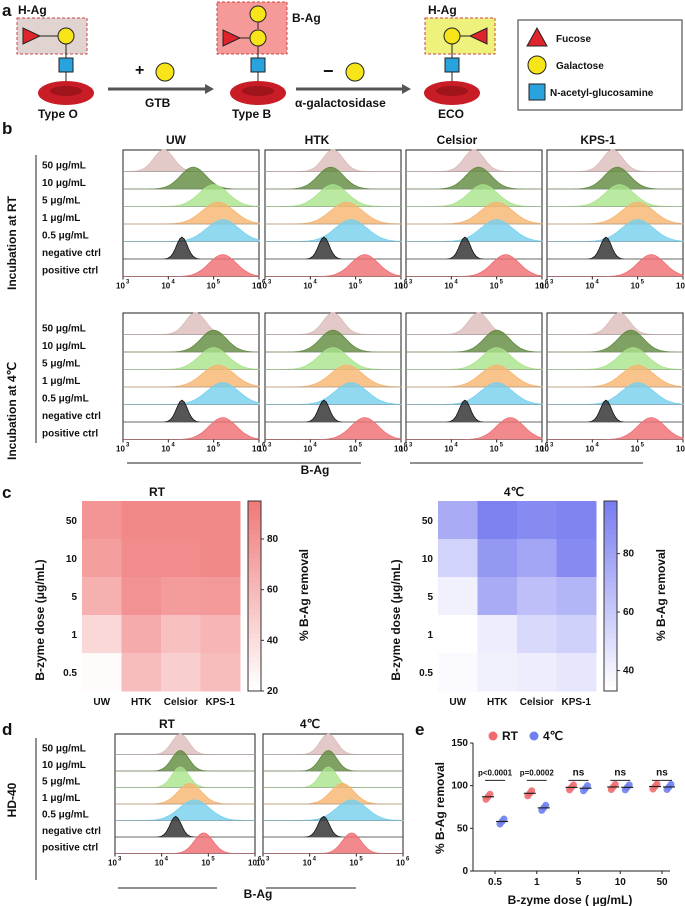 Image resolution: width=685 pixels, height=906 pixels. I want to click on legend-galactose-icon, so click(537, 65).